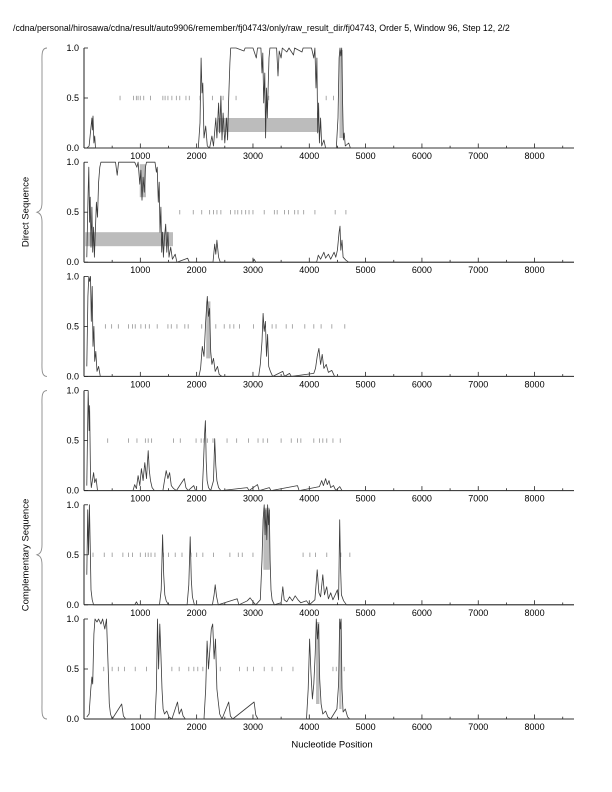 This screenshot has width=612, height=792. I want to click on complementary-sequence-brace, so click(41, 555).